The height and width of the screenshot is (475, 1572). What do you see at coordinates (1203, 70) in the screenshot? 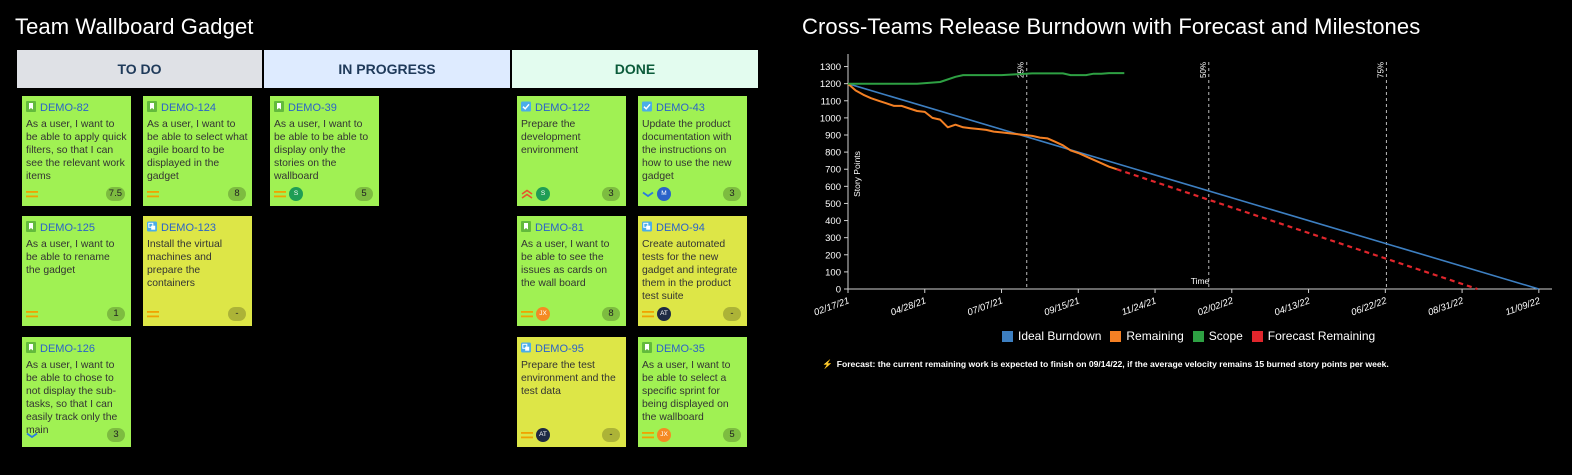
I see `milestone-label: 50%` at bounding box center [1203, 70].